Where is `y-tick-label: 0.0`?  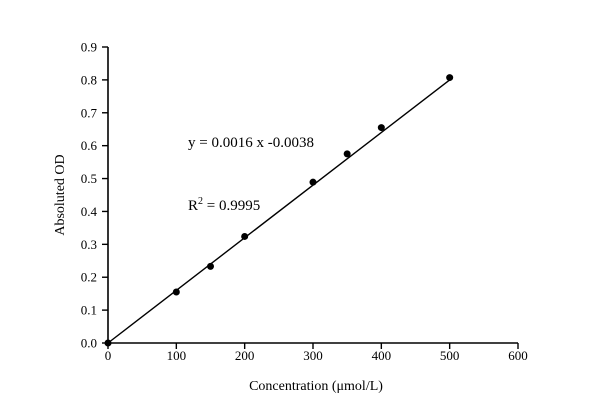
y-tick-label: 0.0 is located at coordinates (89, 343).